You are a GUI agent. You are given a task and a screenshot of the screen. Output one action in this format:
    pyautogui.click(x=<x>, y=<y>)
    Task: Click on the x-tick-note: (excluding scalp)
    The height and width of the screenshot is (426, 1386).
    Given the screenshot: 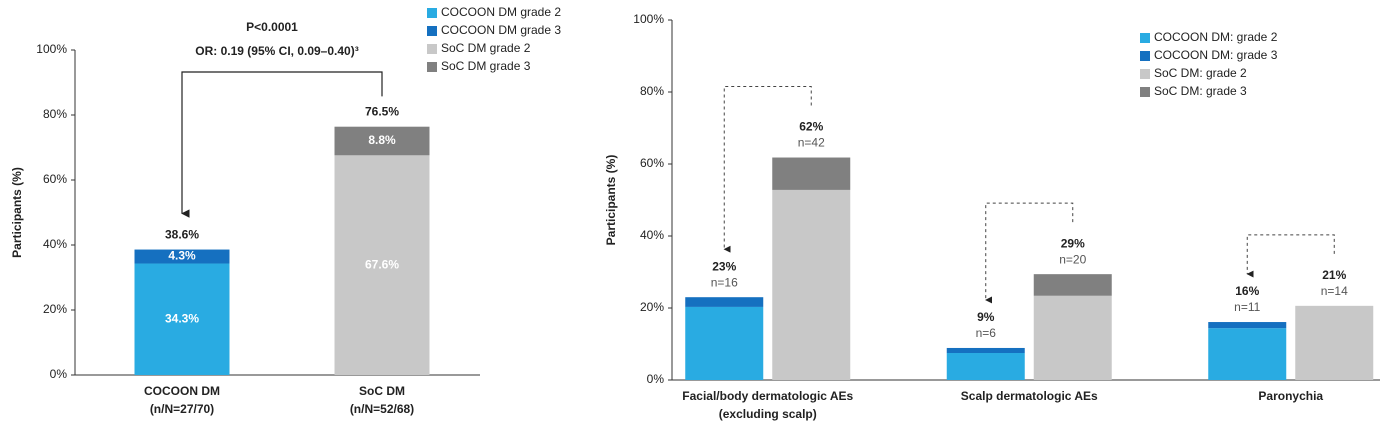 What is the action you would take?
    pyautogui.click(x=768, y=414)
    